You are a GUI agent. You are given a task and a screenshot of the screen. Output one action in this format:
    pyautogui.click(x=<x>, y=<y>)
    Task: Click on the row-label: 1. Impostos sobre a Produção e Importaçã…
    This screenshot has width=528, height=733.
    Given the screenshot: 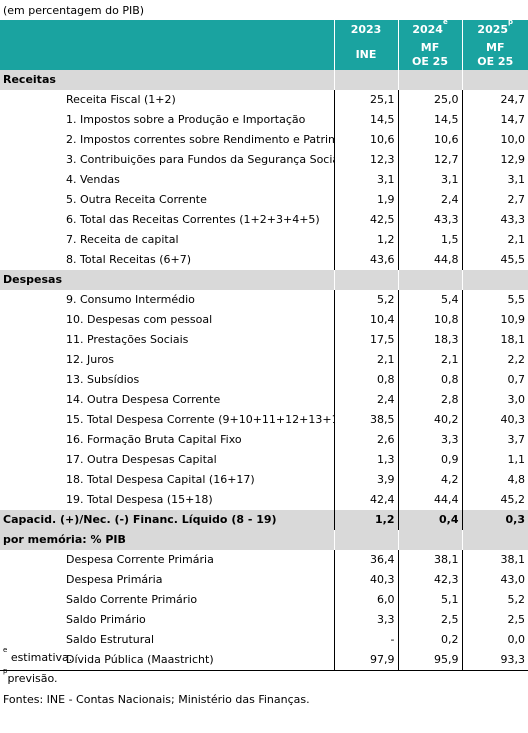 What is the action you would take?
    pyautogui.click(x=186, y=119)
    